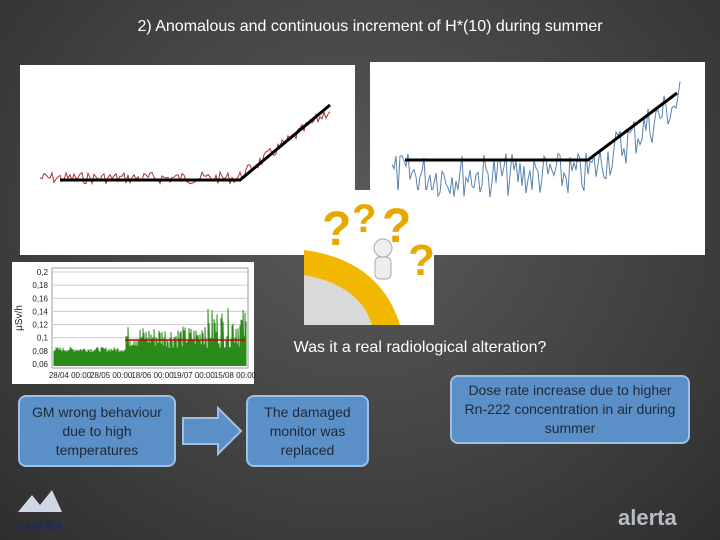 Image resolution: width=720 pixels, height=540 pixels. Describe the element at coordinates (40, 311) in the screenshot. I see `y-tick-label: 0,14` at that location.